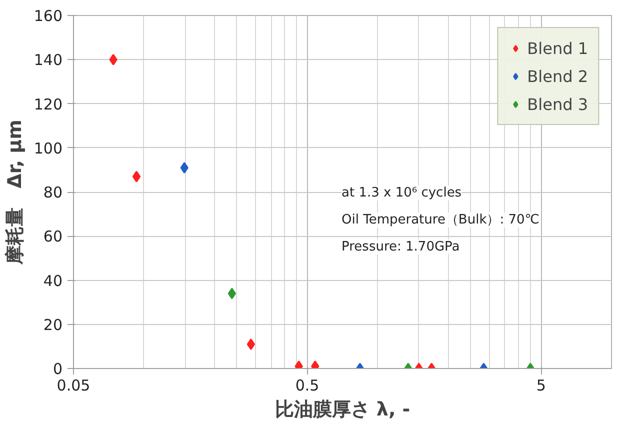 This screenshot has height=430, width=638. Describe the element at coordinates (557, 104) in the screenshot. I see `legend-label: Blend 3` at that location.